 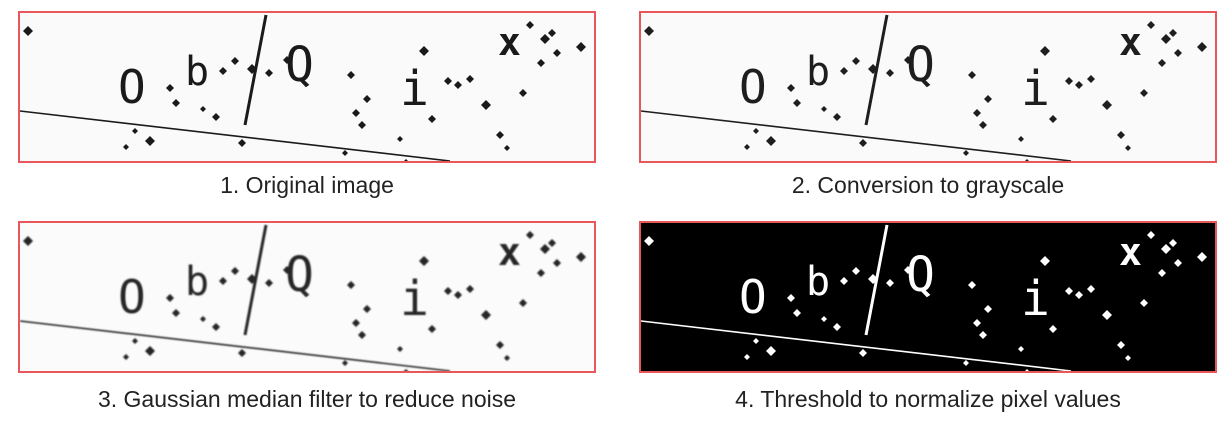 I want to click on captcha-noise-line, so click(x=235, y=135).